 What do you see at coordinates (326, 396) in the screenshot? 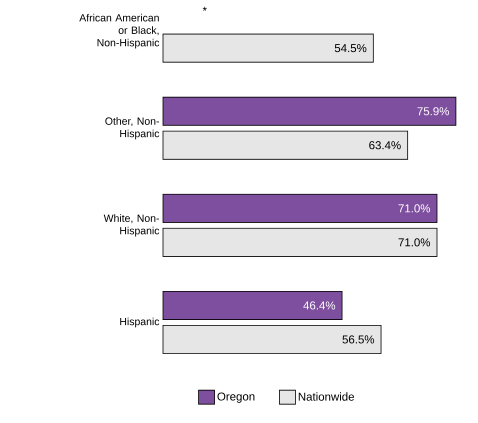
I see `legend-label: Nationwide` at bounding box center [326, 396].